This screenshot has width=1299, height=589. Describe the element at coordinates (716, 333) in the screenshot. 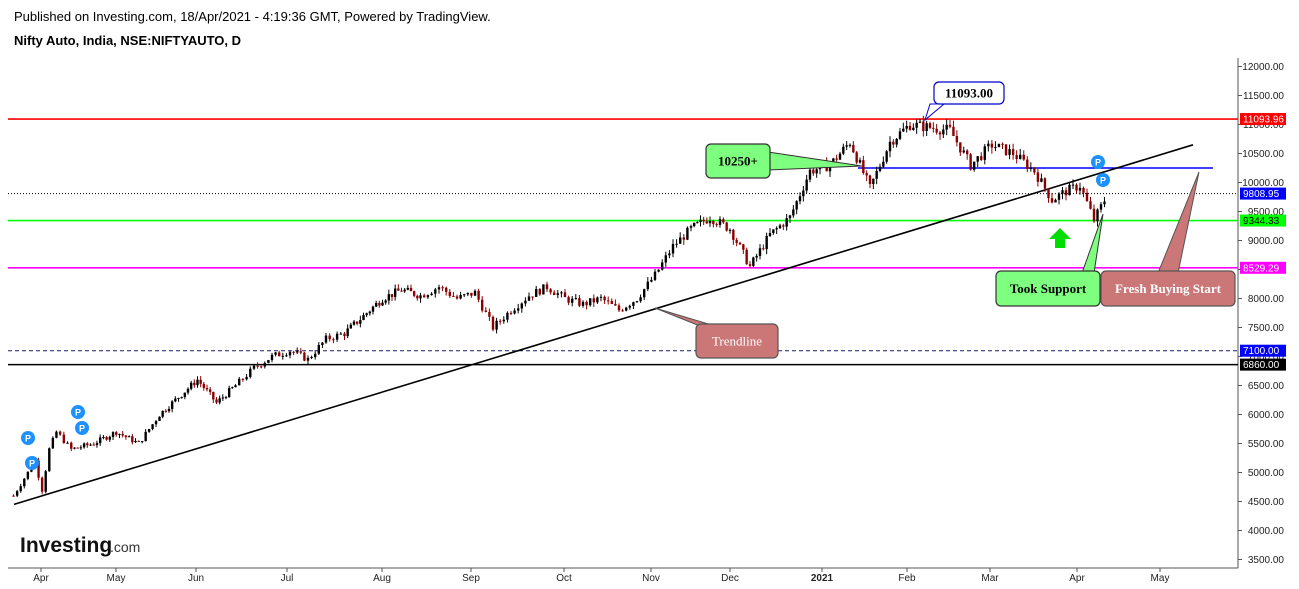

I see `callout-trendline: Trendline` at that location.